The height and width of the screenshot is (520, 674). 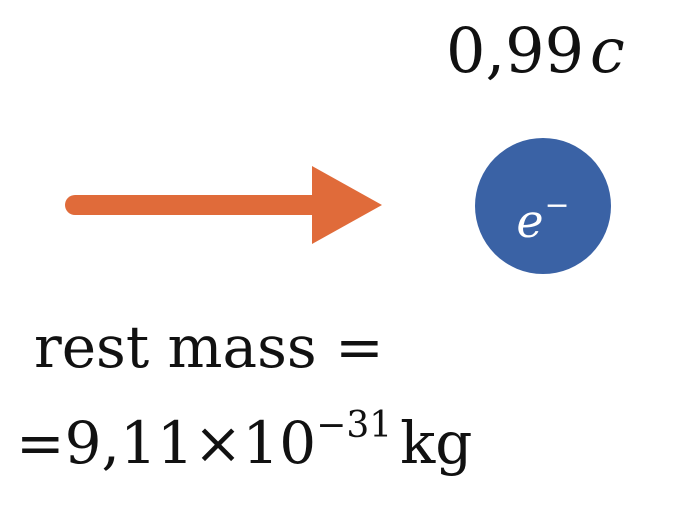 I want to click on electron-particle: e−, so click(x=543, y=206).